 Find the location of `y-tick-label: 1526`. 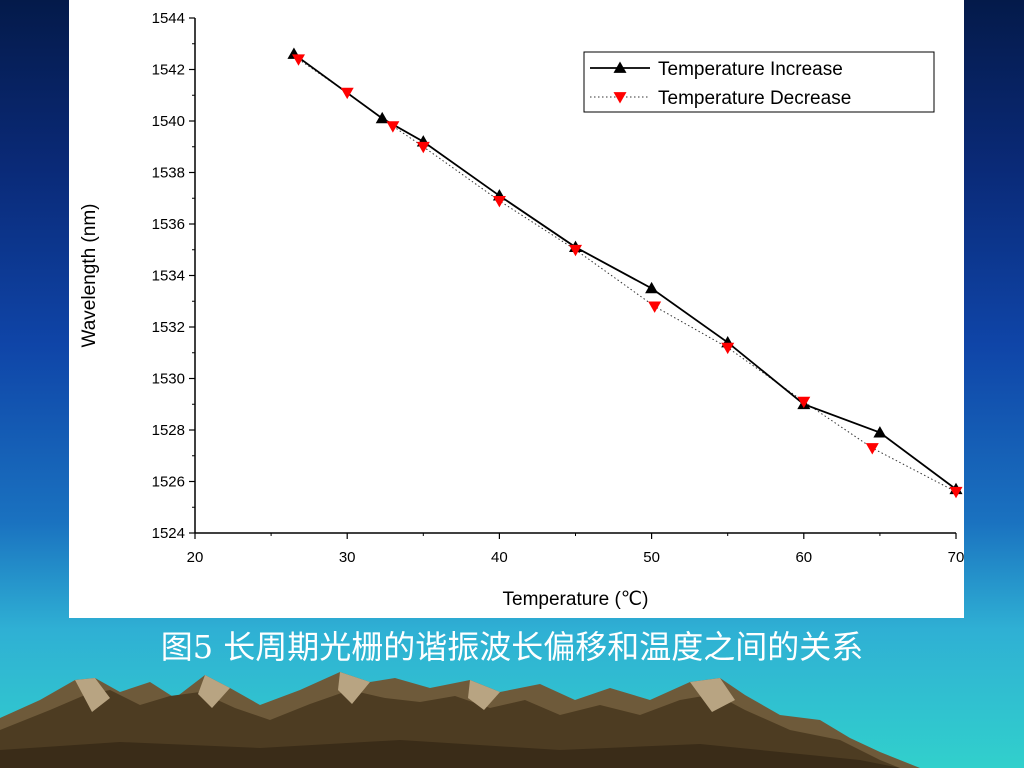

y-tick-label: 1526 is located at coordinates (168, 482).